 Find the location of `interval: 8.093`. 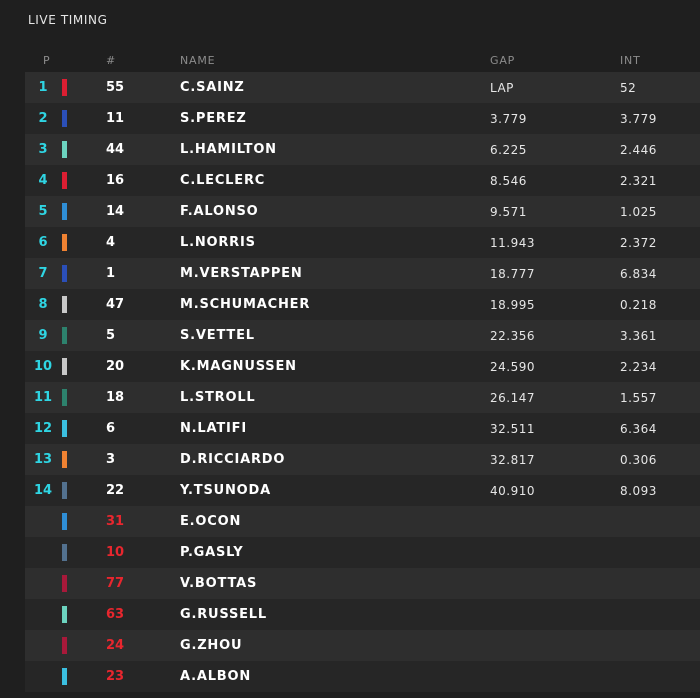

interval: 8.093 is located at coordinates (638, 490).